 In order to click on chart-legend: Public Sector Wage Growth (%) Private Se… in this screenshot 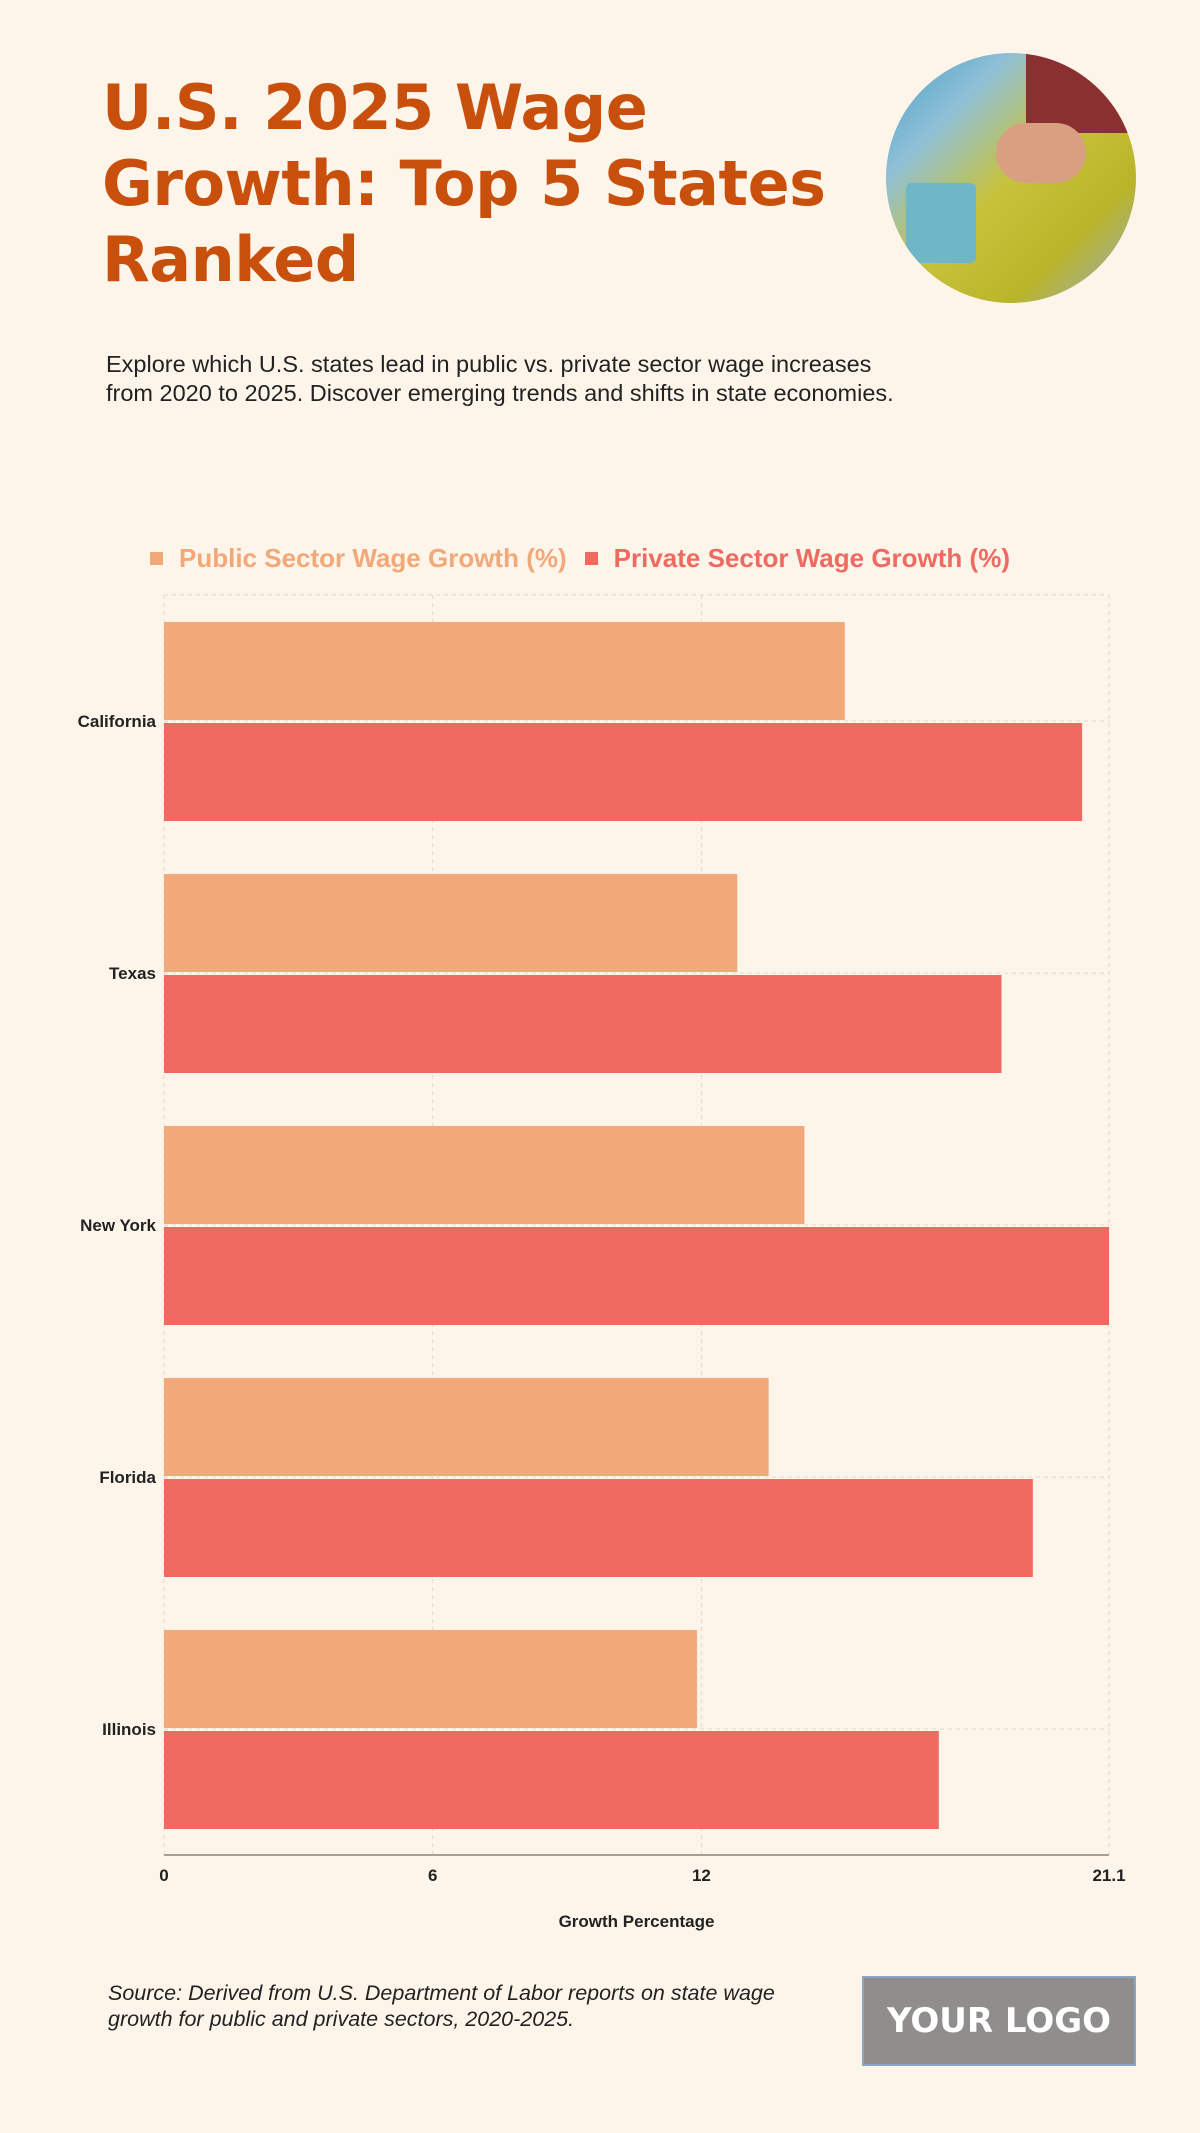, I will do `click(589, 558)`.